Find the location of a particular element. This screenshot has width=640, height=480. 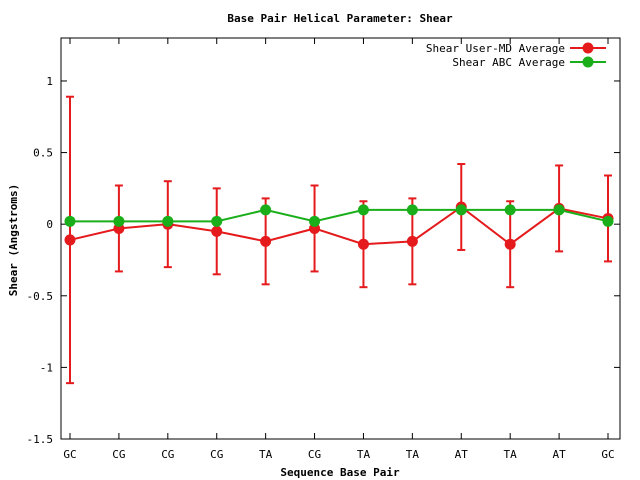

y-tick-label: 0.5 is located at coordinates (43, 153).